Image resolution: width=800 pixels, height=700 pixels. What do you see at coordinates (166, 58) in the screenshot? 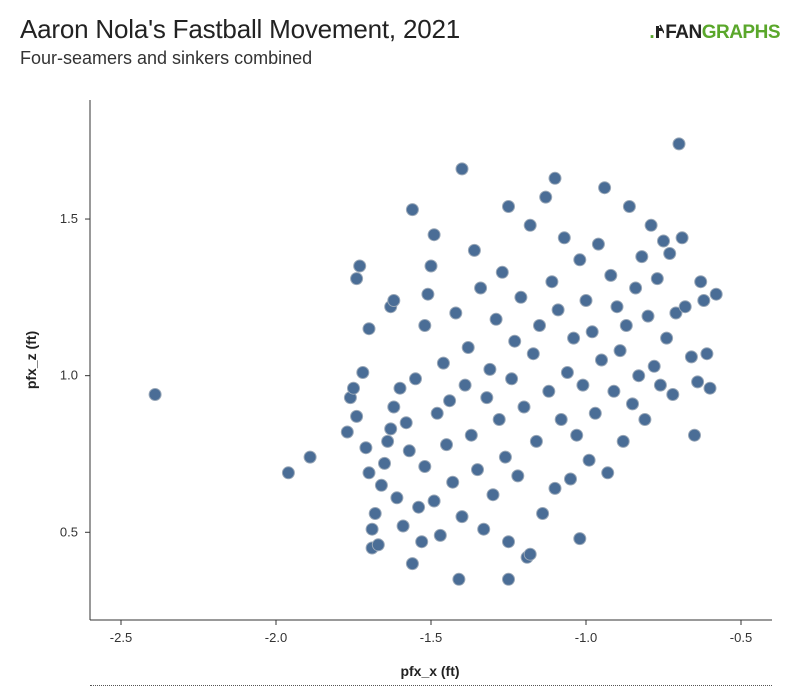
I see `chart-subtitle: Four-seamers and sinkers combined` at bounding box center [166, 58].